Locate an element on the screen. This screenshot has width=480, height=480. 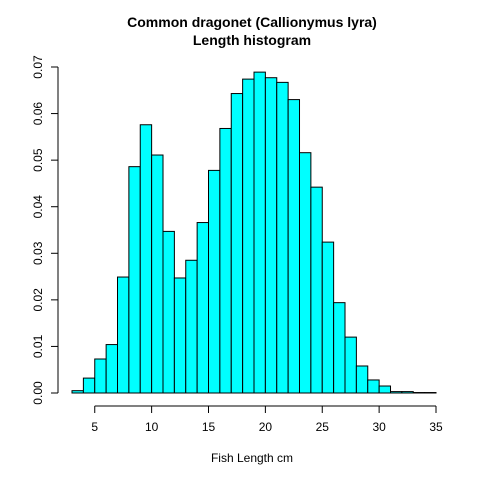
x-tick-label: 10 is located at coordinates (152, 427).